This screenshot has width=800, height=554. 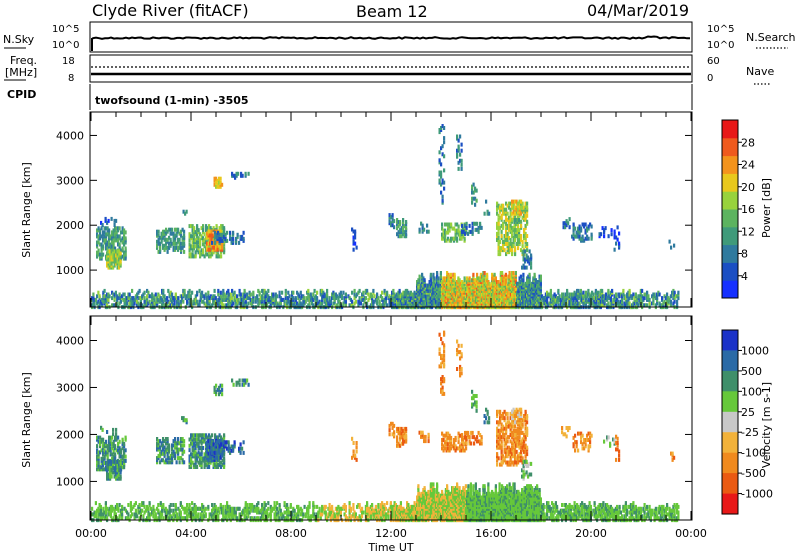 What do you see at coordinates (771, 37) in the screenshot?
I see `nsearch-label: N.Search` at bounding box center [771, 37].